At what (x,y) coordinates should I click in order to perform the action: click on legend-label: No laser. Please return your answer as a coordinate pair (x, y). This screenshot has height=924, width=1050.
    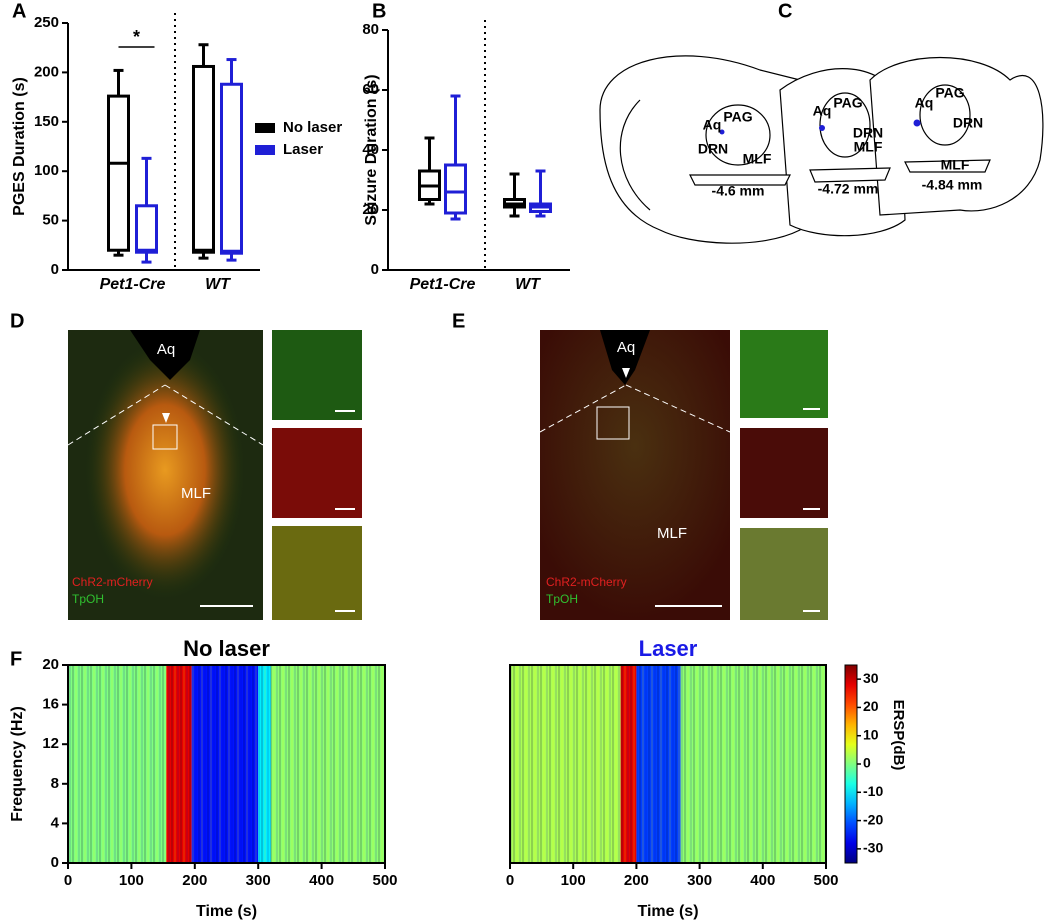
    Looking at the image, I should click on (312, 127).